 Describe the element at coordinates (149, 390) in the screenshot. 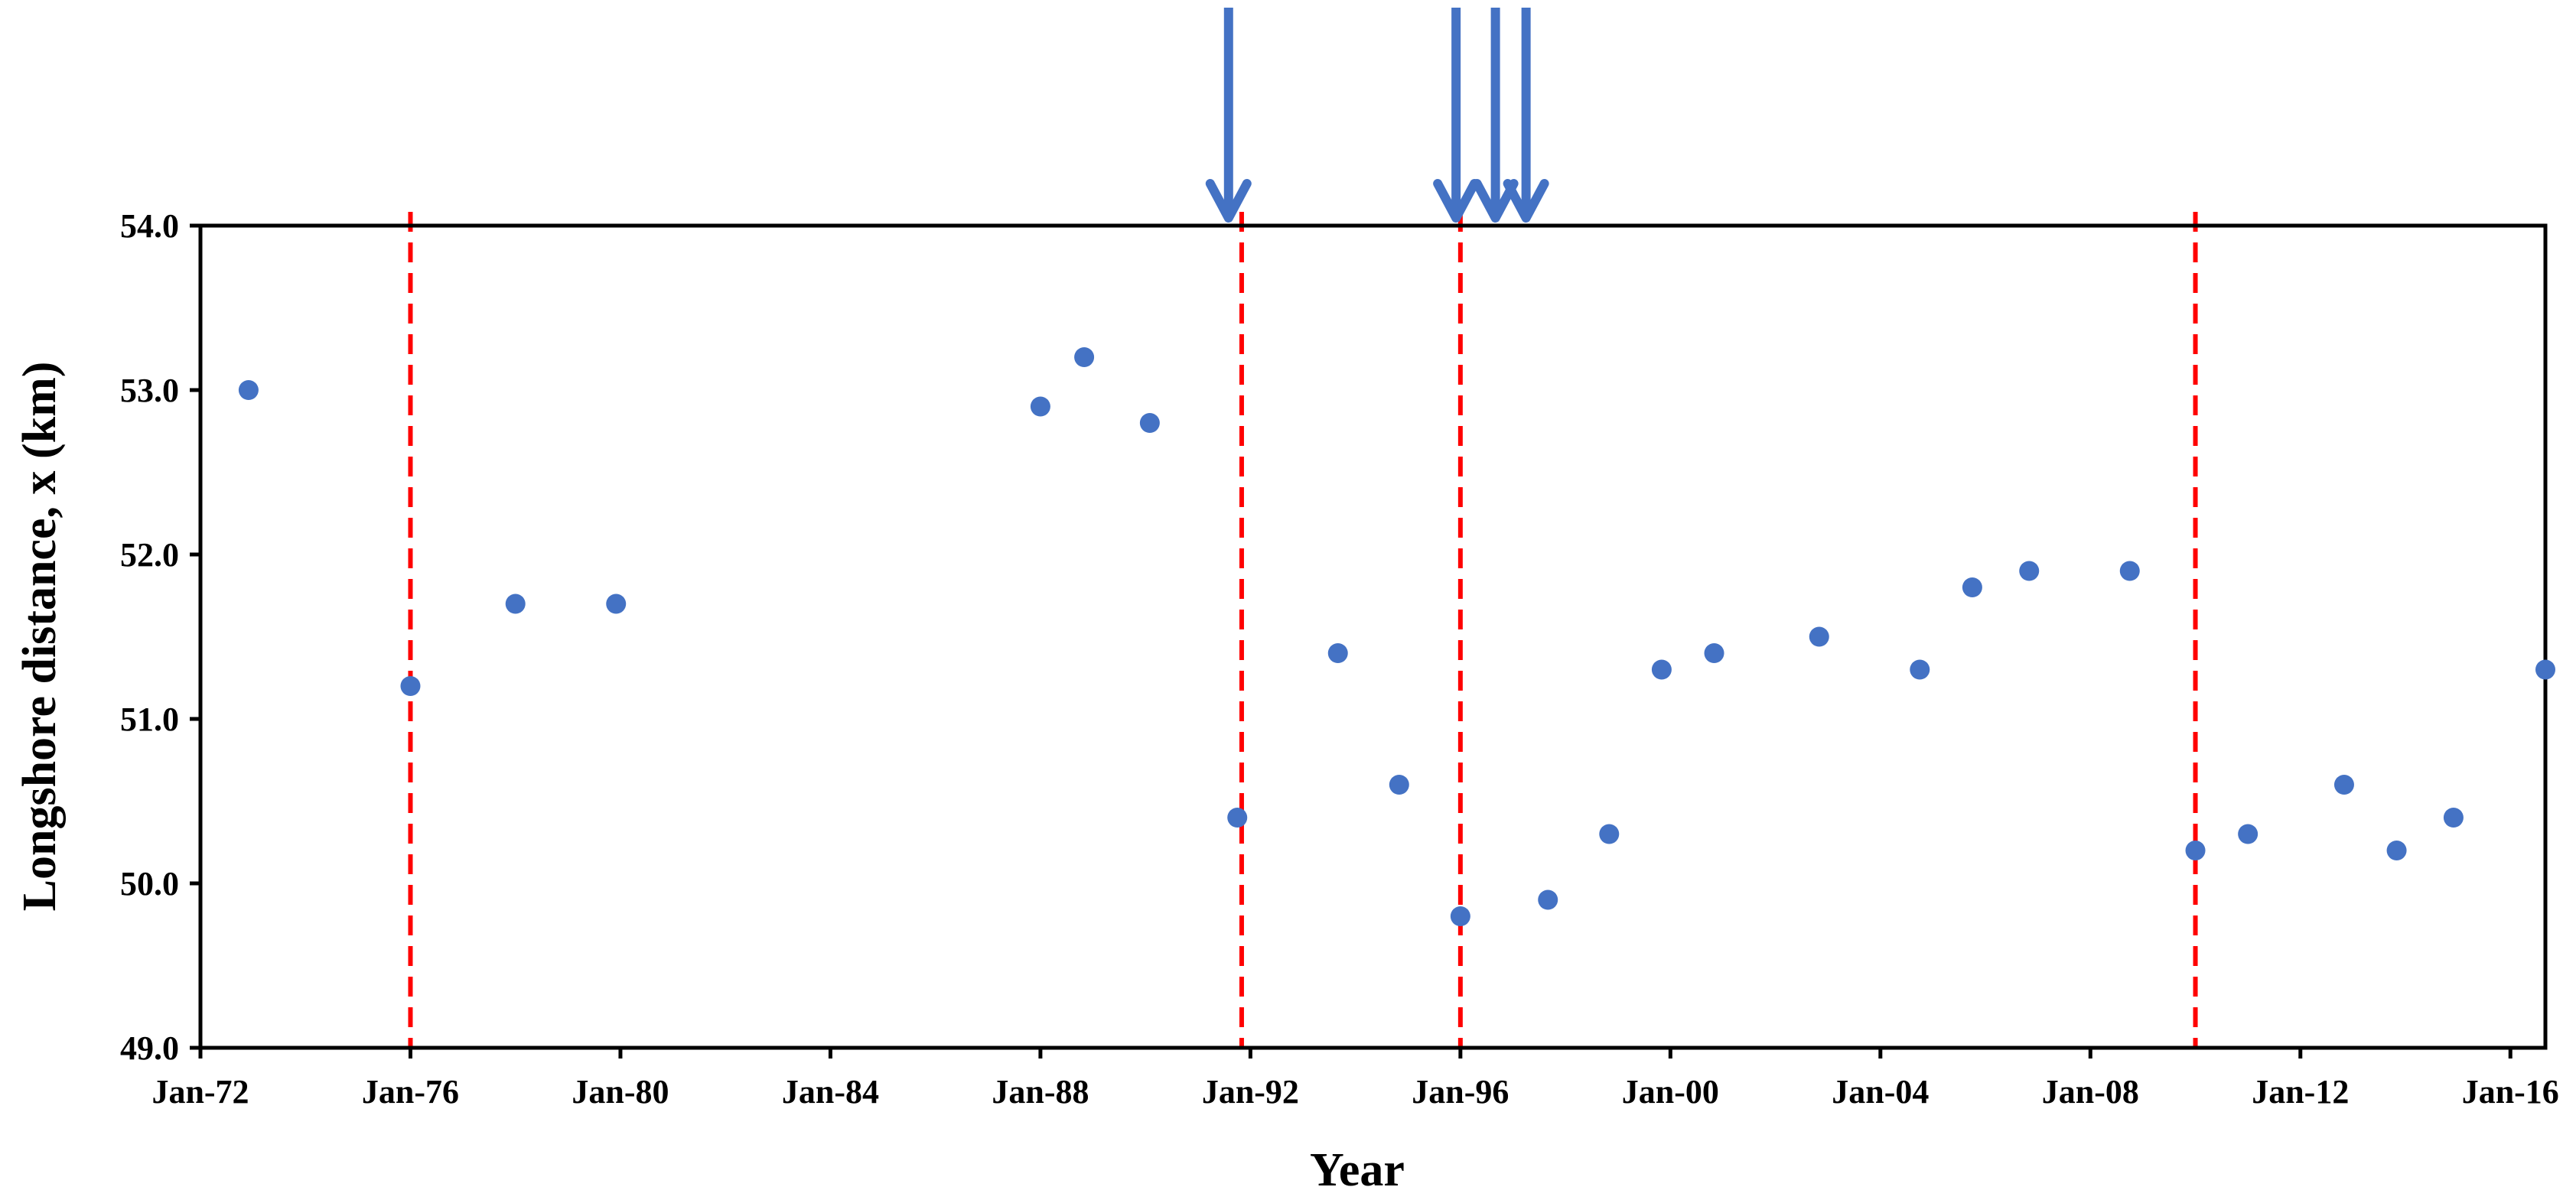

I see `y-tick-label: 53.0` at that location.